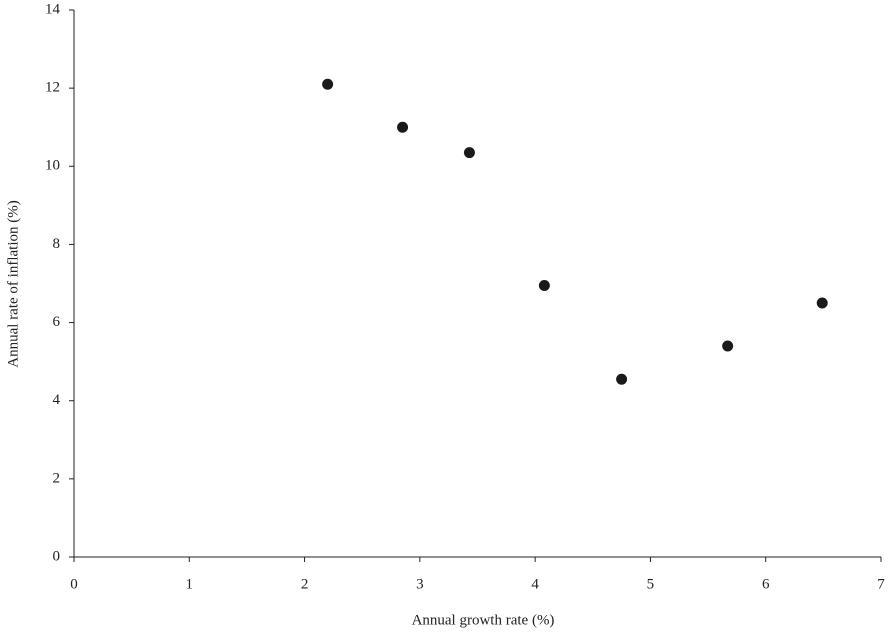 The image size is (891, 633). I want to click on y-tick-label: 14, so click(53, 9).